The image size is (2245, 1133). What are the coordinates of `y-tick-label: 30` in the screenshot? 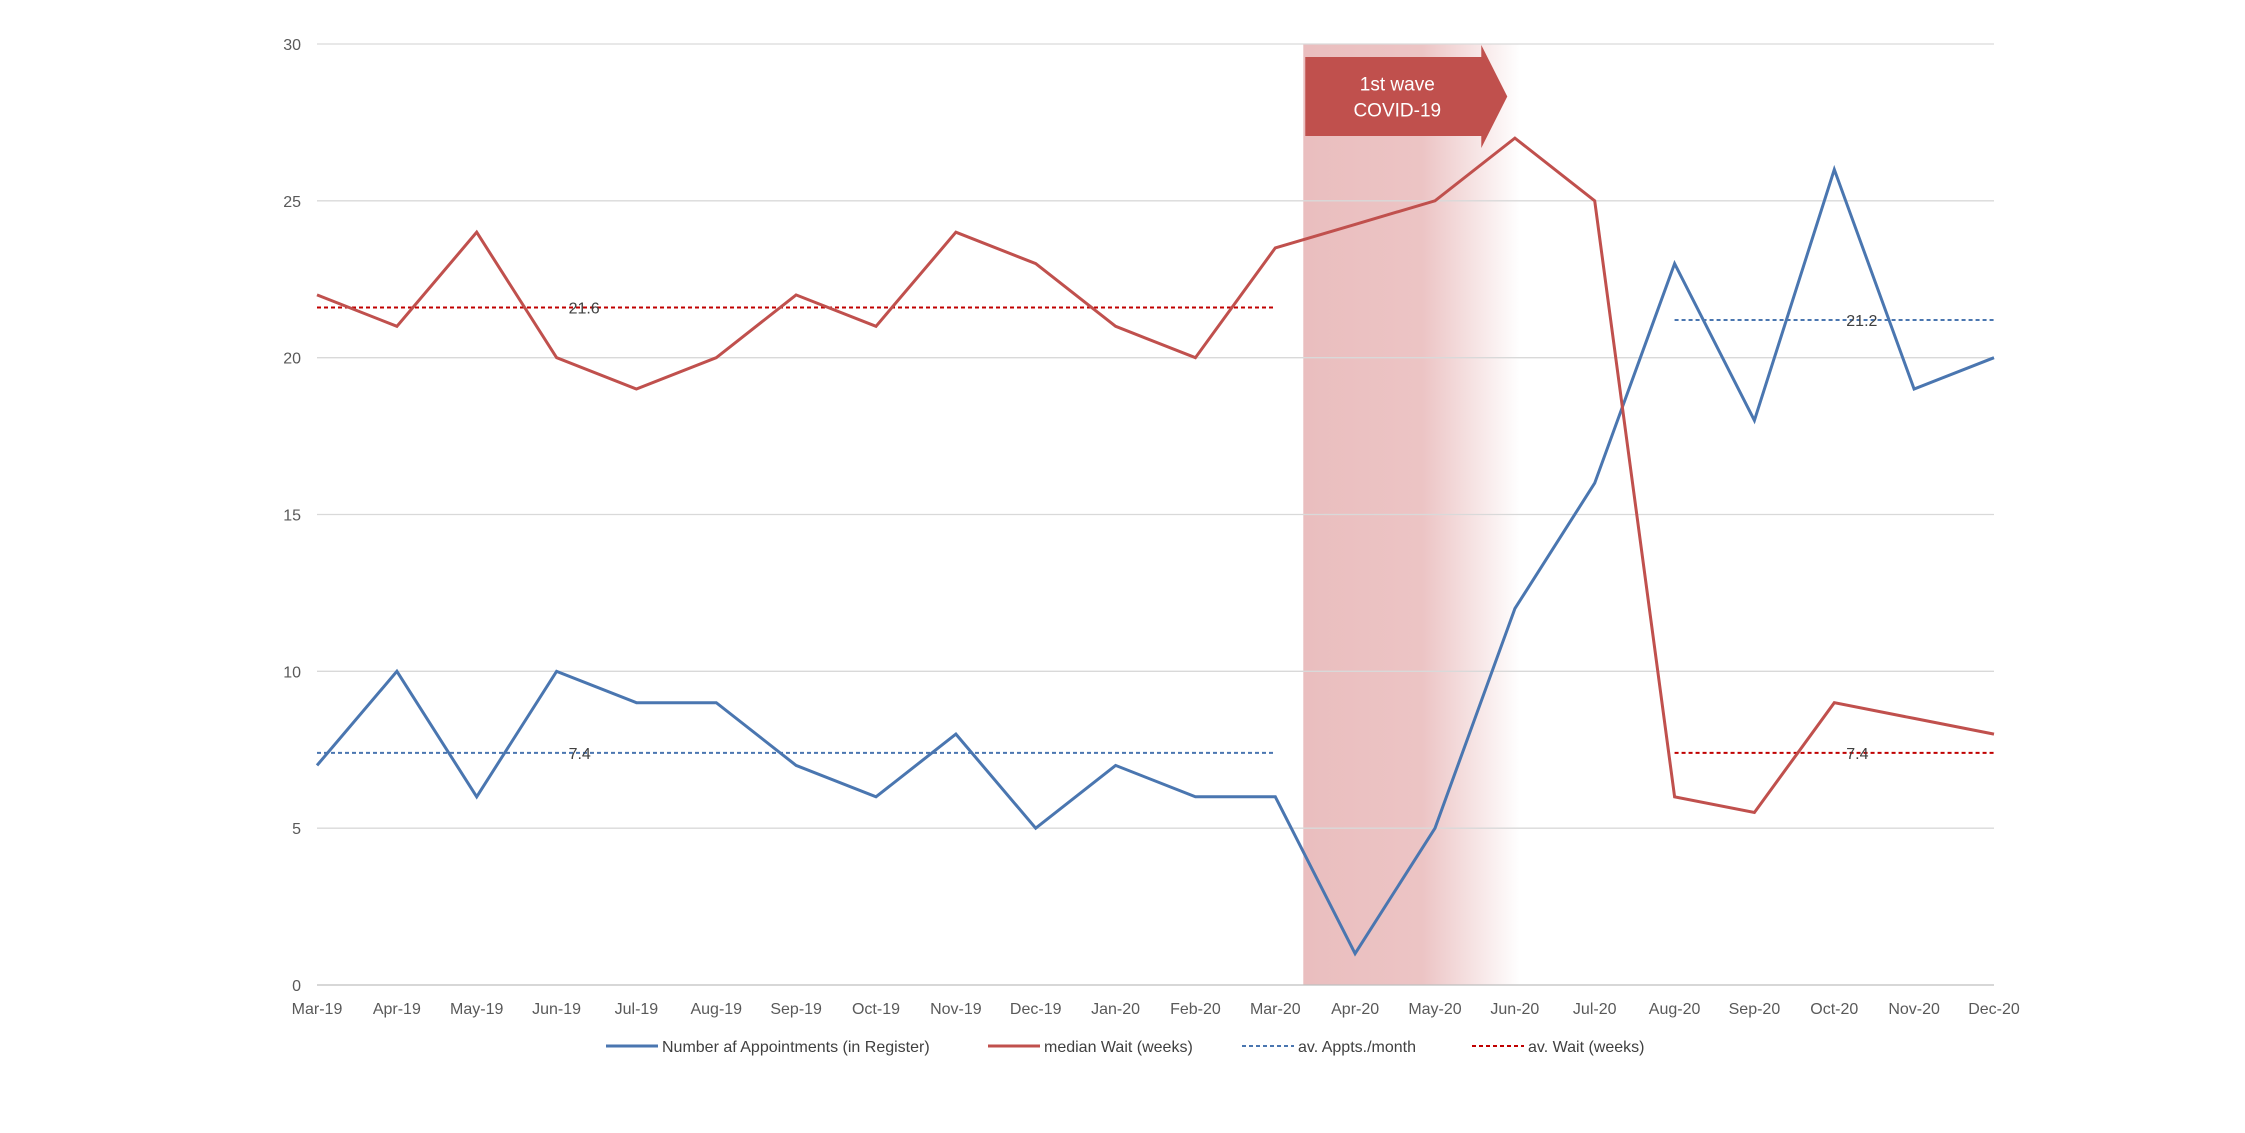 It's located at (292, 45).